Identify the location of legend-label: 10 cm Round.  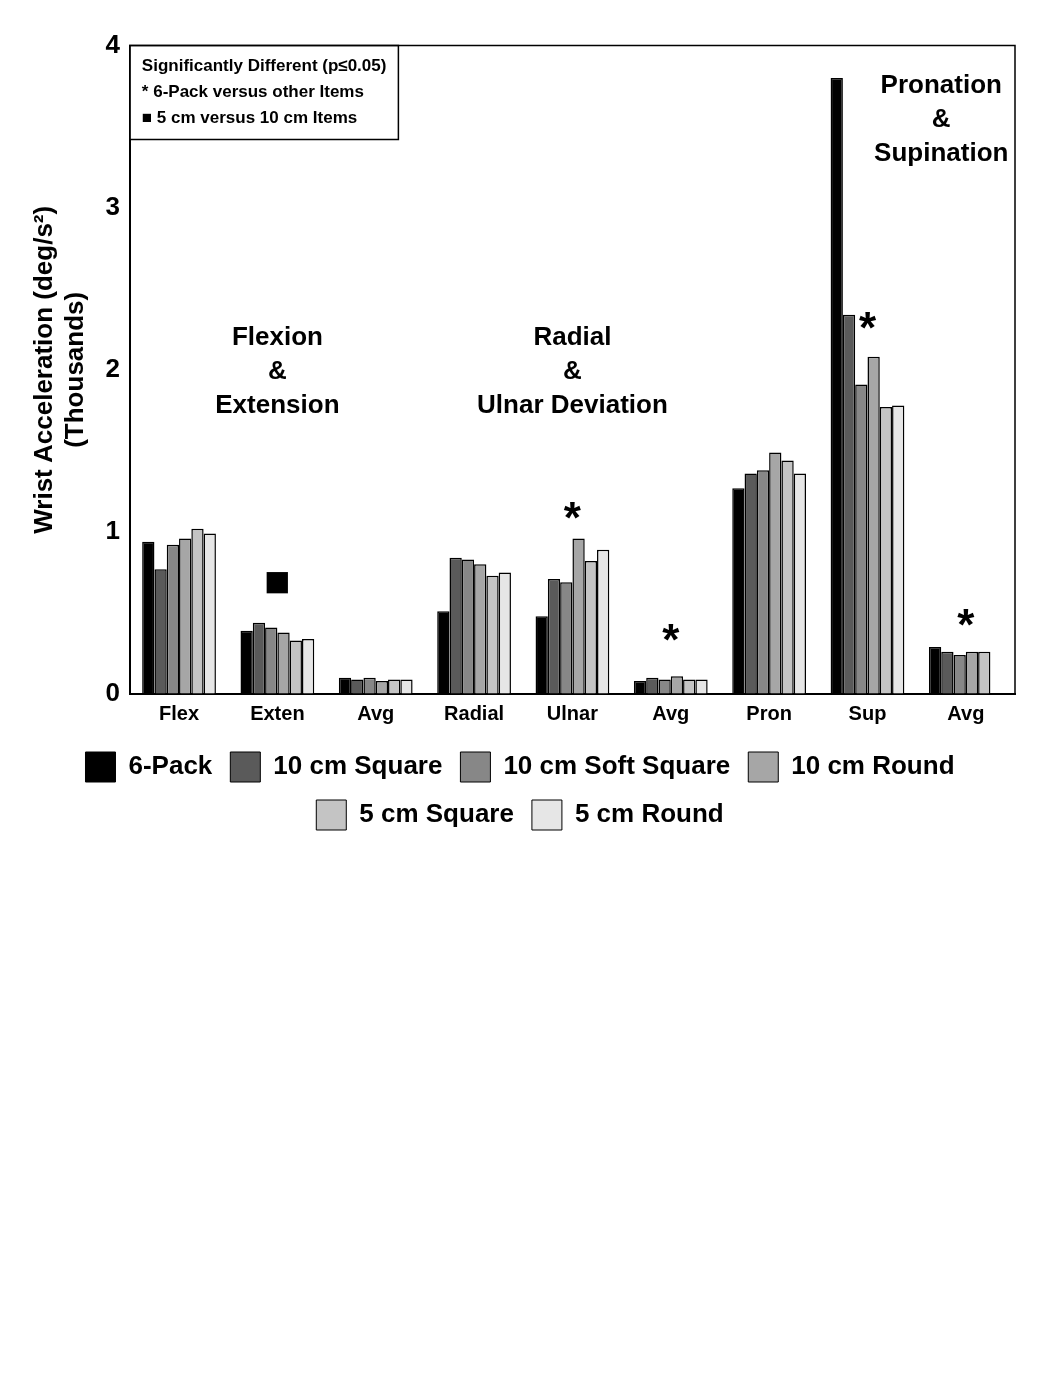
(873, 765).